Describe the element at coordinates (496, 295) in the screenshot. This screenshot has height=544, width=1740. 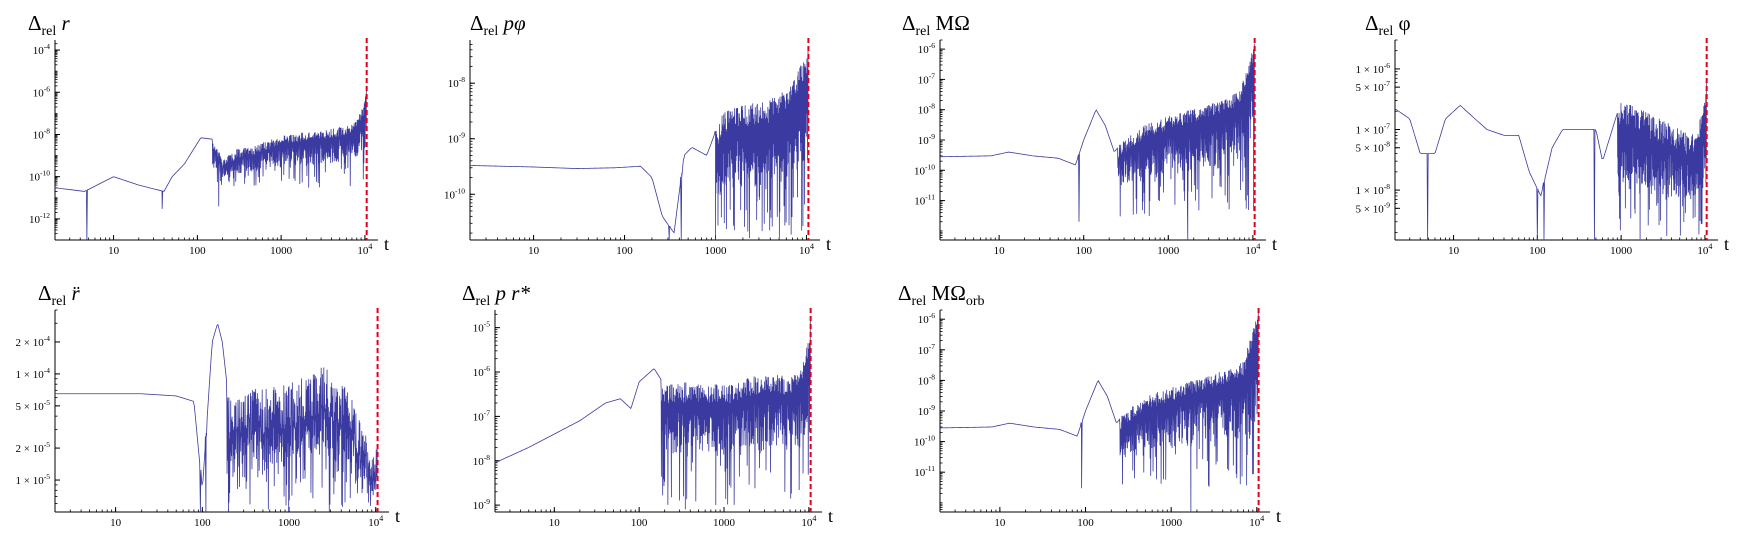
I see `panel-title: Δrel p r*` at that location.